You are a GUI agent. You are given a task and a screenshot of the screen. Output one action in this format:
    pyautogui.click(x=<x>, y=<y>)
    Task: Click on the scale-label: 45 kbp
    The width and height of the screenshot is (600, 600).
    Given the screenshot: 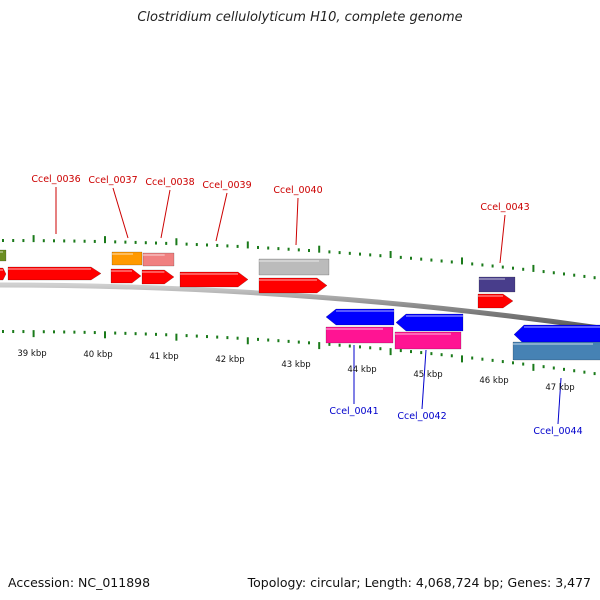 What is the action you would take?
    pyautogui.click(x=427, y=375)
    